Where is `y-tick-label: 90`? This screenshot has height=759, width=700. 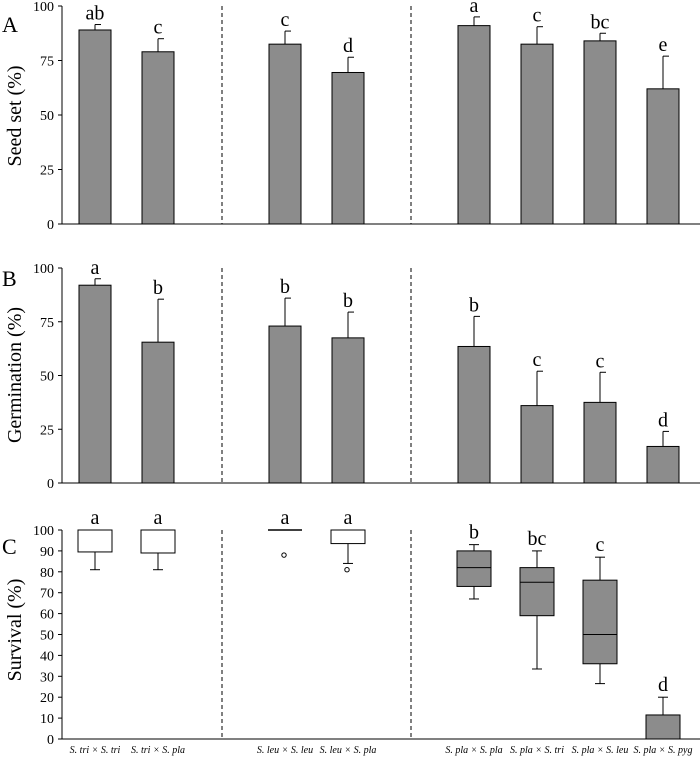
y-tick-label: 90 is located at coordinates (47, 552).